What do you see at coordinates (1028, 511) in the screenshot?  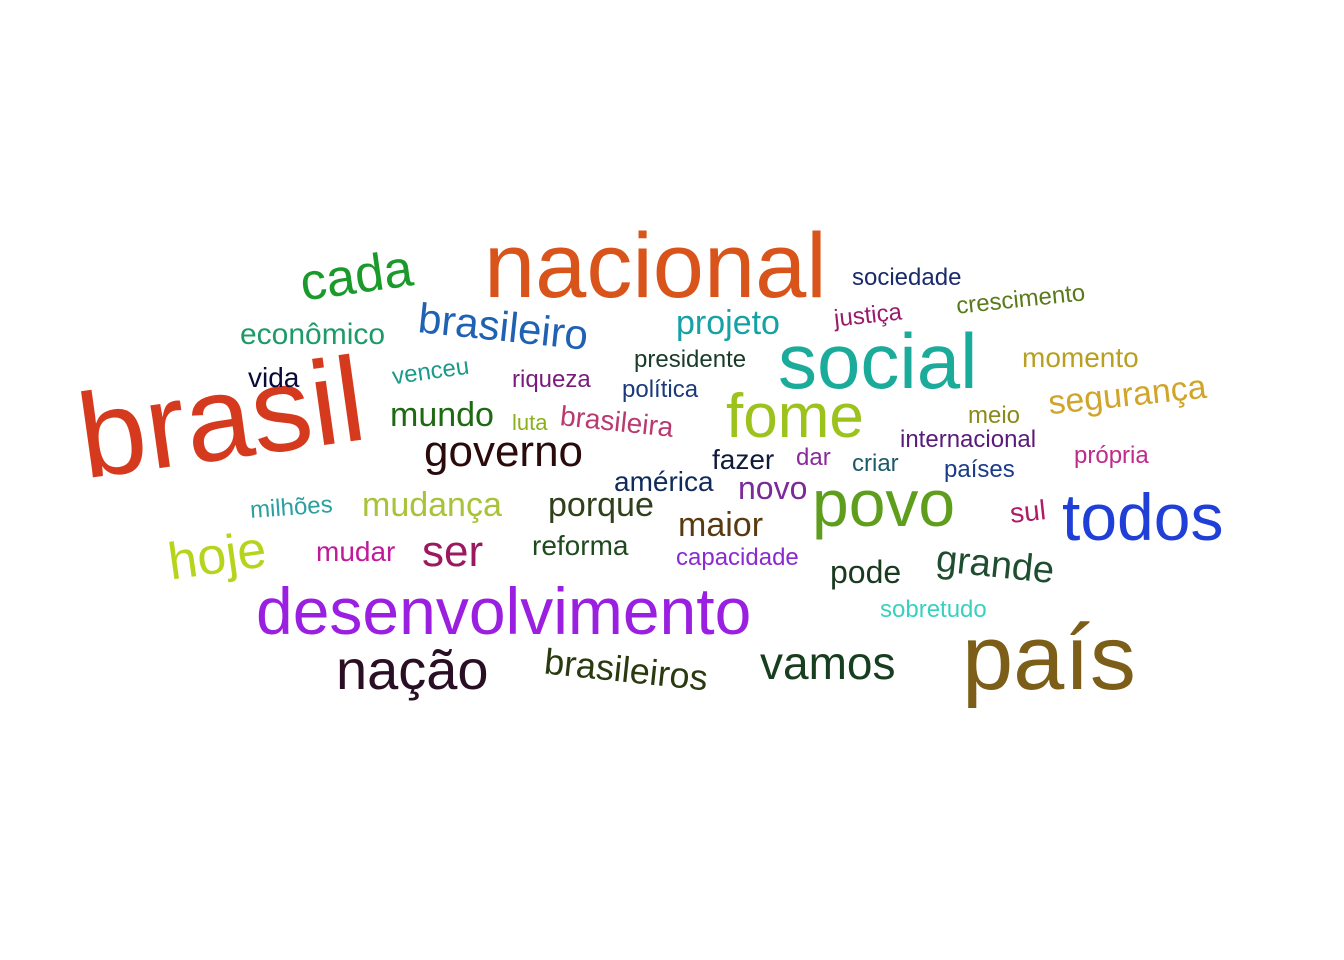 I see `word-sul: sul` at bounding box center [1028, 511].